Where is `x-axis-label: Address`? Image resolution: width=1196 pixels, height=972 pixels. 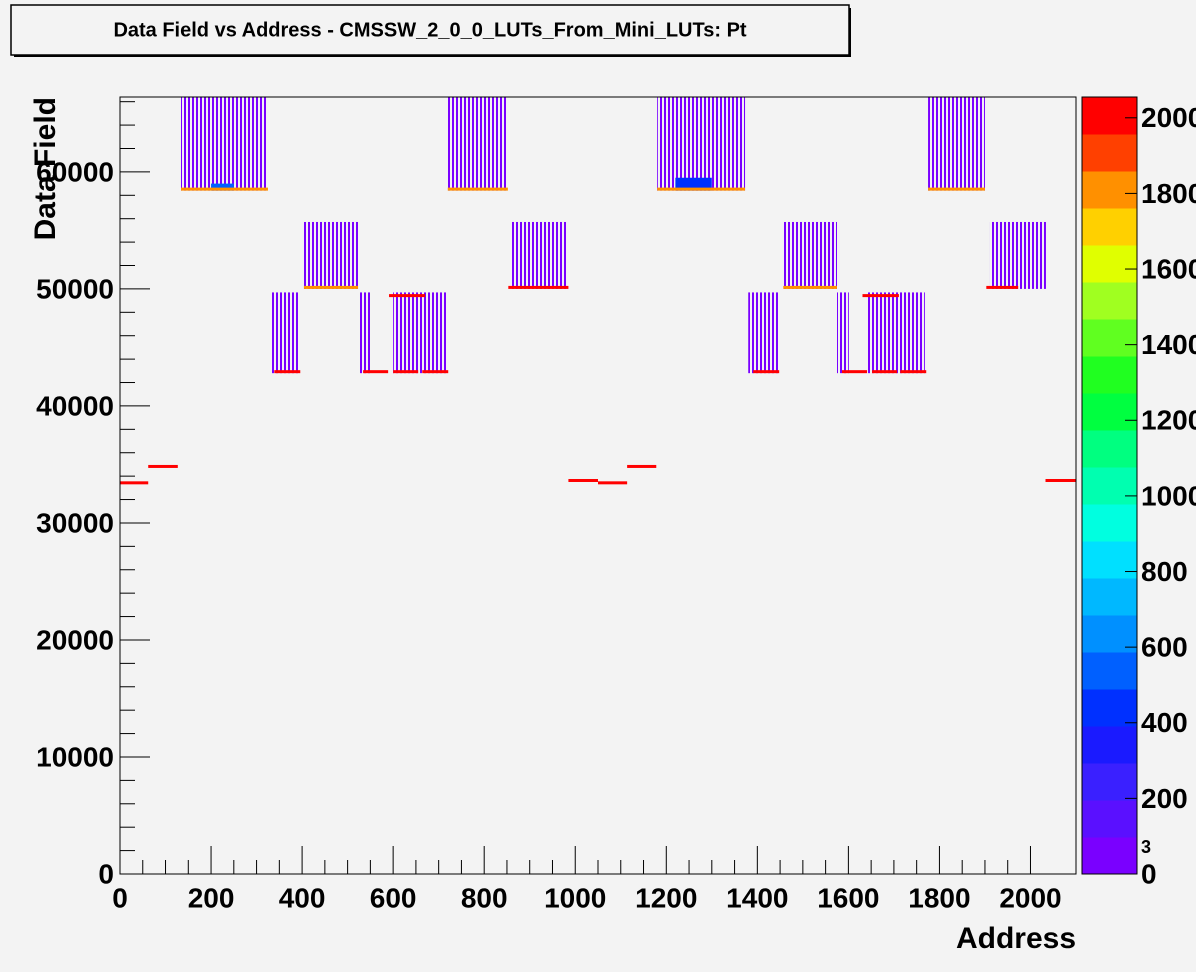
x-axis-label: Address is located at coordinates (1016, 938).